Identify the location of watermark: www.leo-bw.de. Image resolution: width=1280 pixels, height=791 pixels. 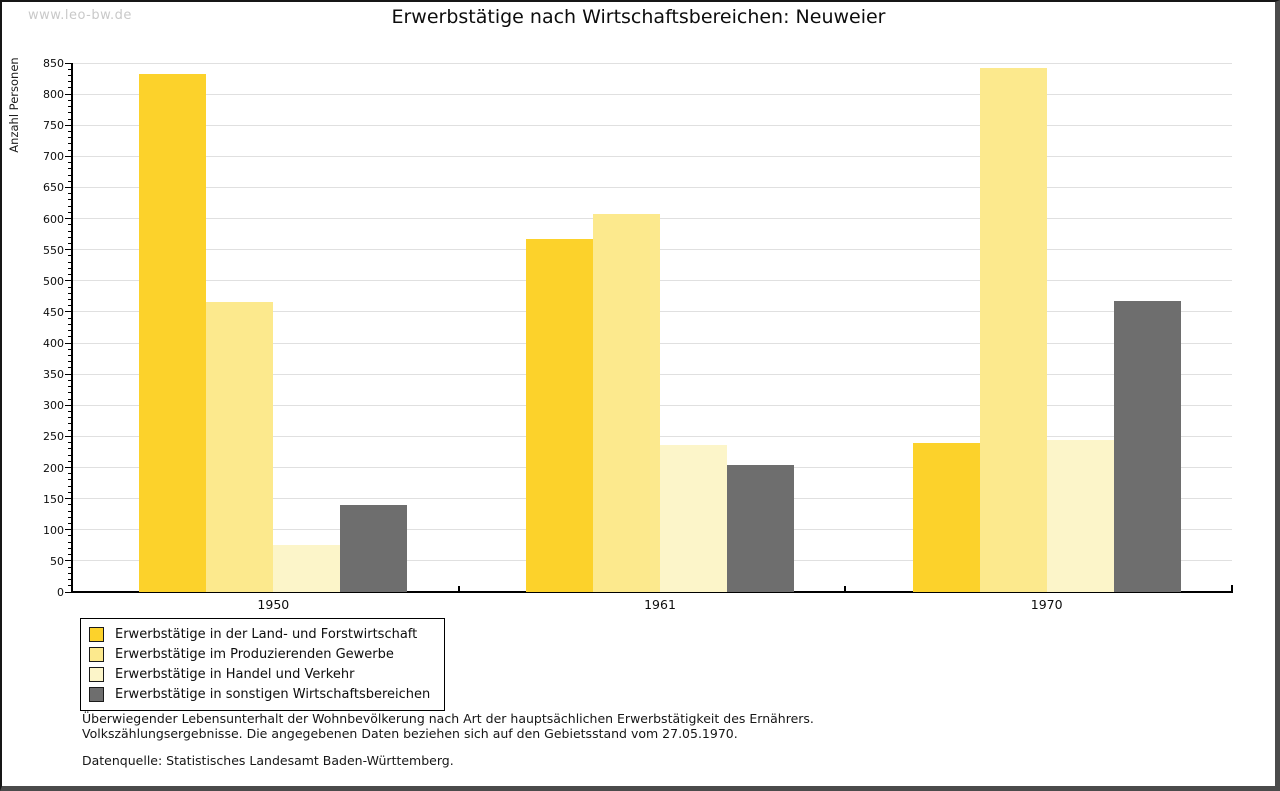
(80, 15).